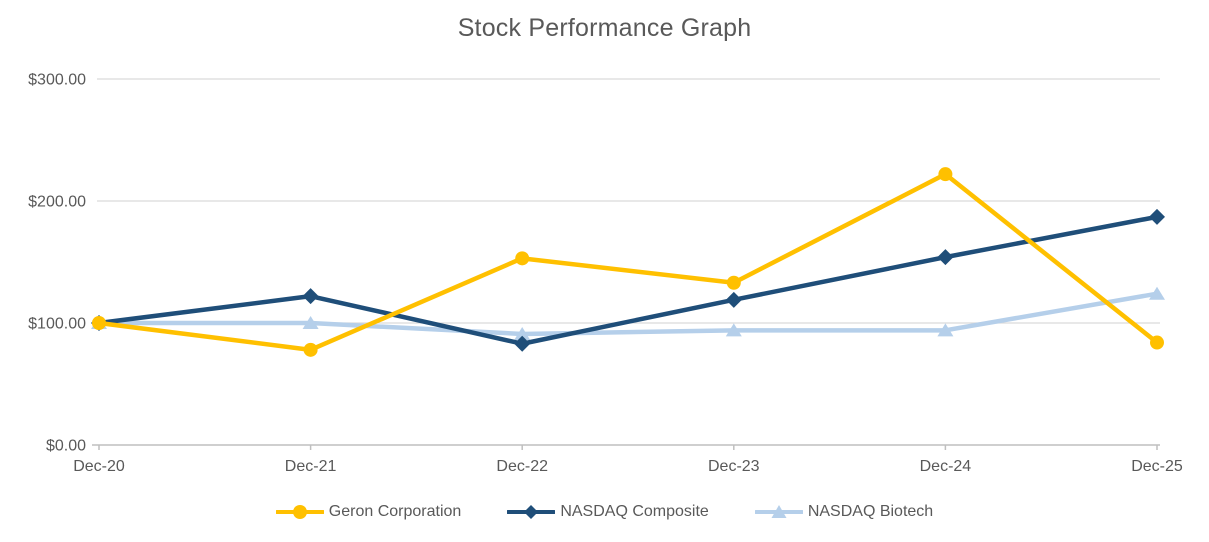 Image resolution: width=1209 pixels, height=542 pixels. I want to click on y-axis-label: $200.00, so click(57, 202).